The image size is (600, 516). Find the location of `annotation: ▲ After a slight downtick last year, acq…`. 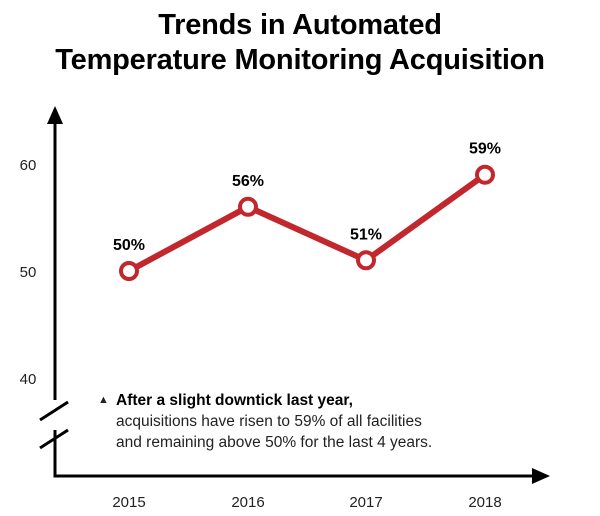

annotation: ▲ After a slight downtick last year, acq… is located at coordinates (268, 421).